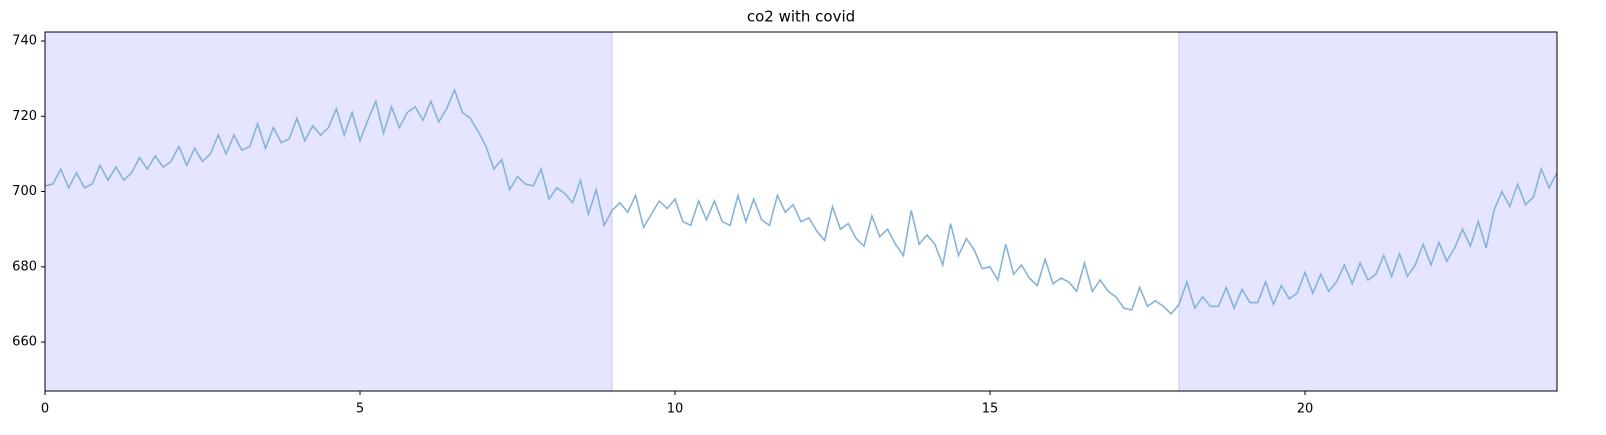  Describe the element at coordinates (360, 409) in the screenshot. I see `x-tick-label: 5` at that location.